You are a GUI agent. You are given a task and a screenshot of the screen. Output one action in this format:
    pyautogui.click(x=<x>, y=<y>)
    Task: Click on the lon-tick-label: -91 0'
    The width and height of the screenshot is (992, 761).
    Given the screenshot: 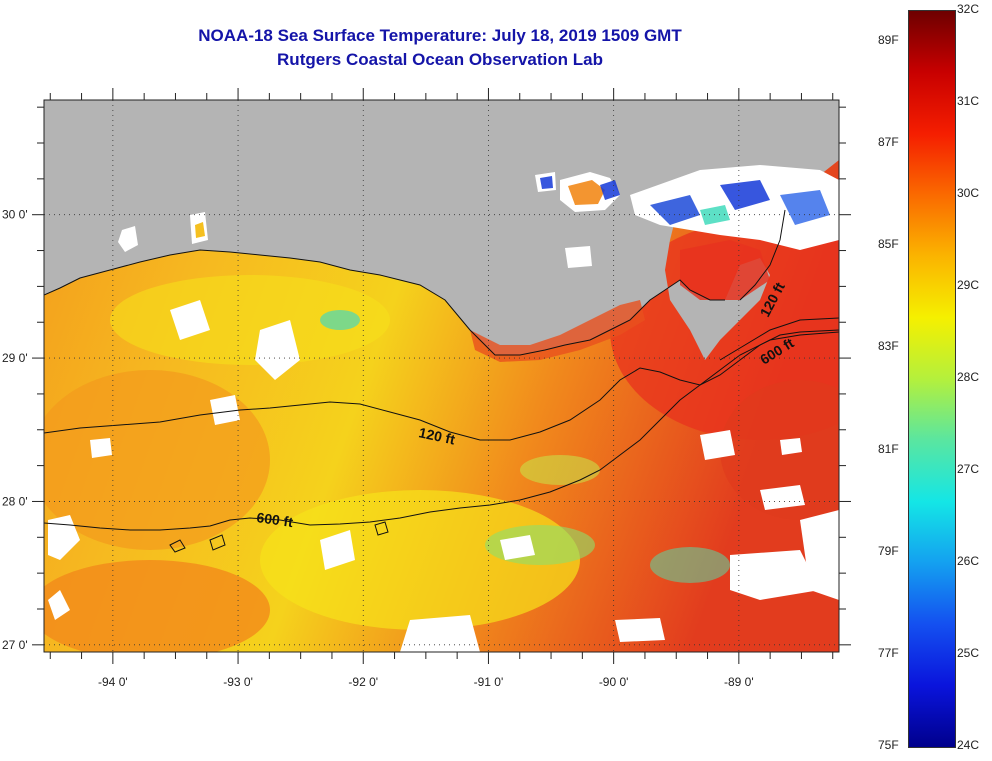 What is the action you would take?
    pyautogui.click(x=489, y=682)
    